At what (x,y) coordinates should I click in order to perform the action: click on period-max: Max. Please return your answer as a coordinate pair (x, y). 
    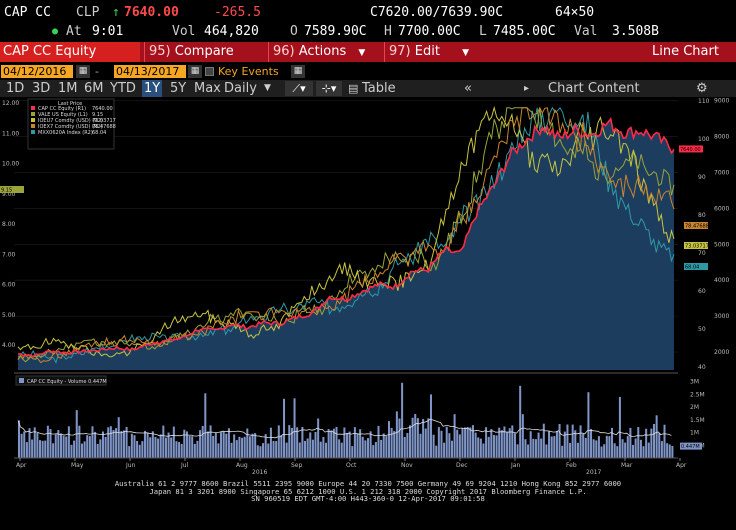
    Looking at the image, I should click on (207, 88).